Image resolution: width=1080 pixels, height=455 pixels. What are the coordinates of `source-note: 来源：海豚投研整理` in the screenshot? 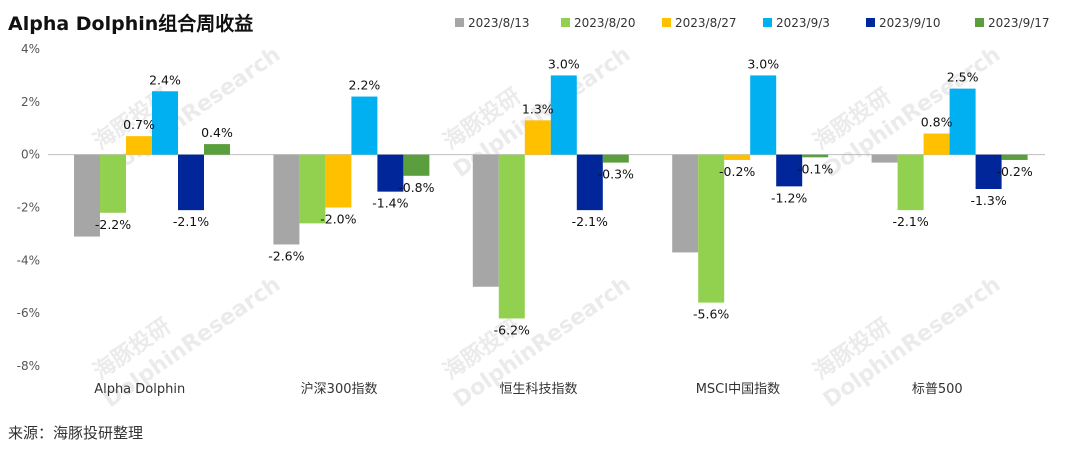 It's located at (76, 433).